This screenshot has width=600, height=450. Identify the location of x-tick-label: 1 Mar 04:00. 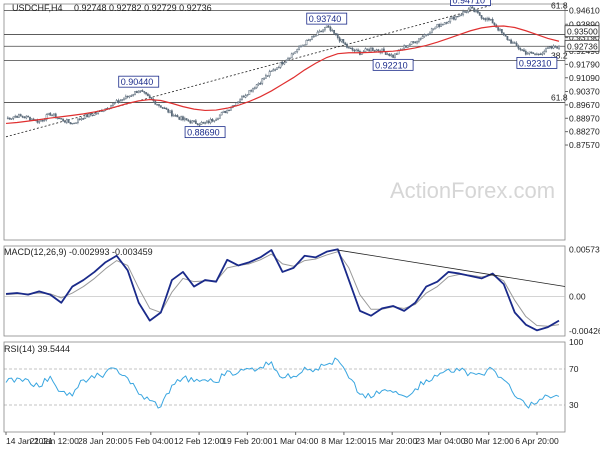
(296, 441).